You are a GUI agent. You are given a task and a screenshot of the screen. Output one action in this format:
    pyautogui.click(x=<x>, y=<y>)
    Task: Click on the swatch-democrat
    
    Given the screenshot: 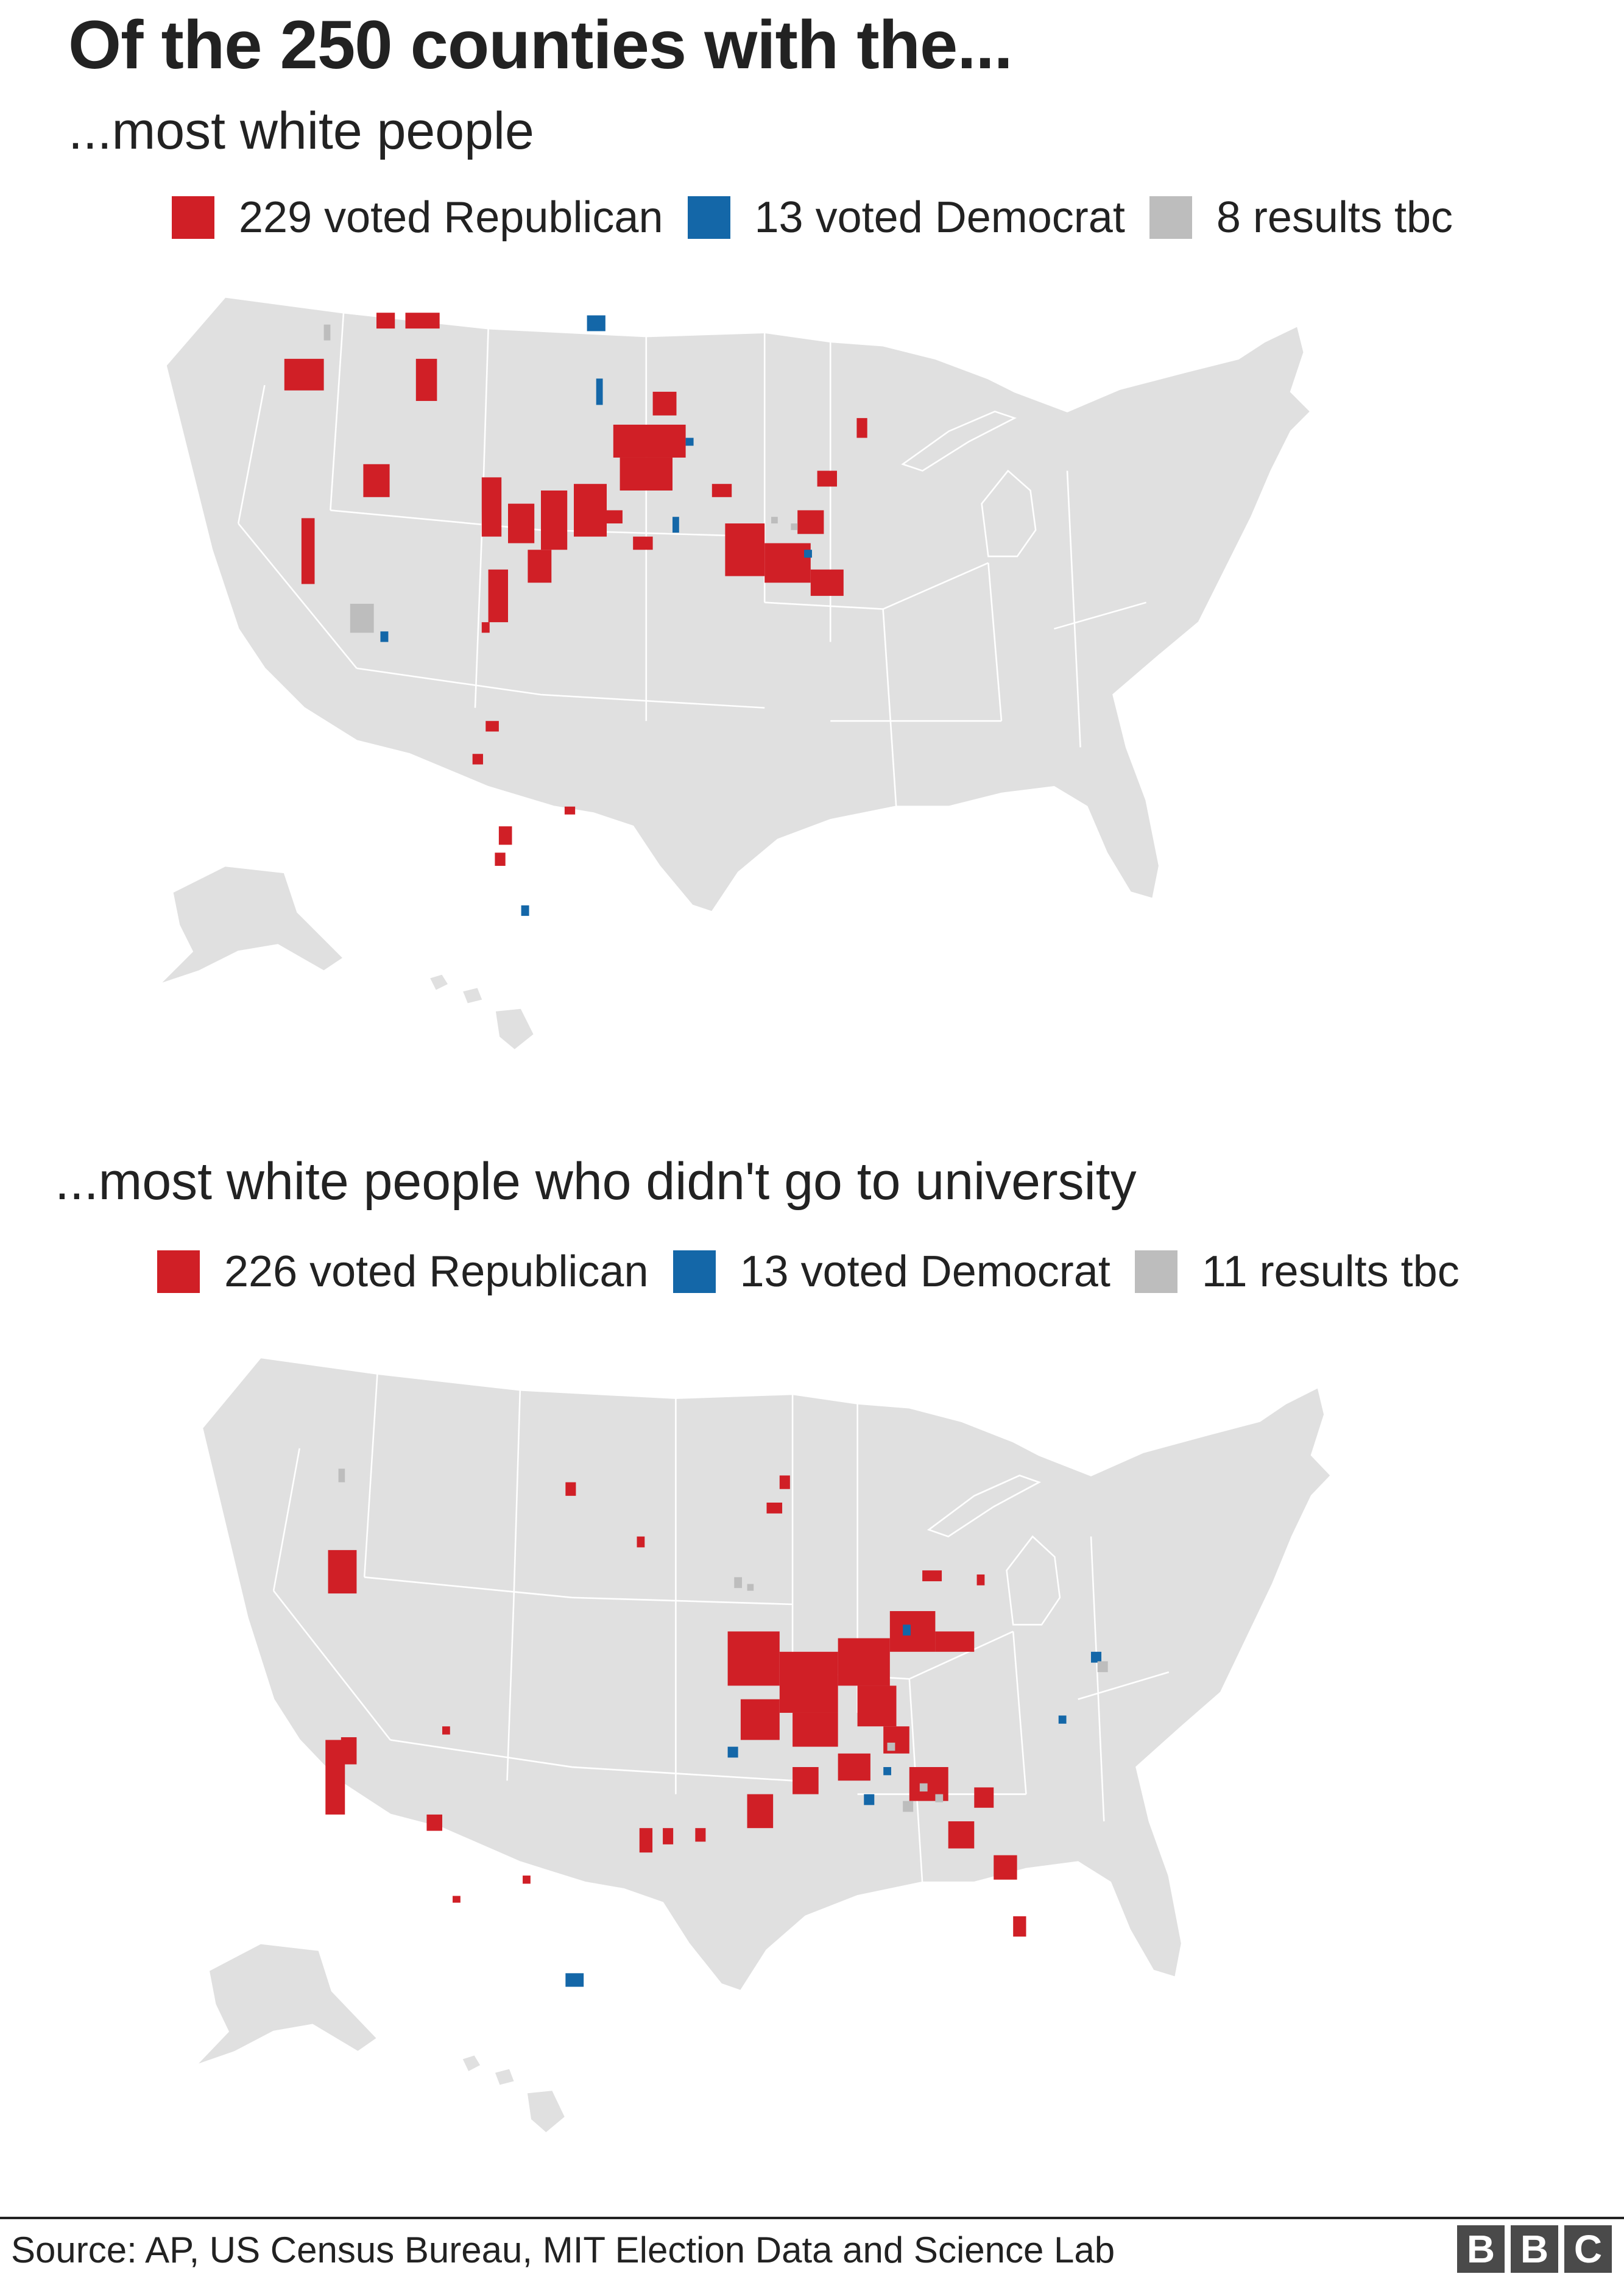 What is the action you would take?
    pyautogui.click(x=695, y=1271)
    